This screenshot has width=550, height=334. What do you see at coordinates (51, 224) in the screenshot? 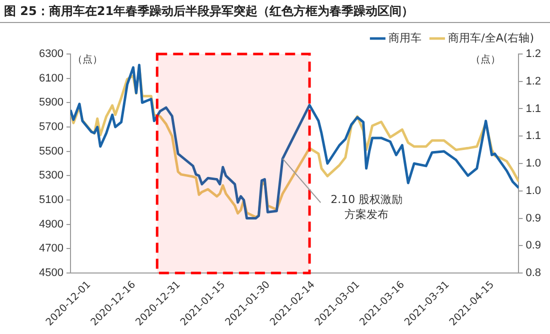
I see `y-tick-label: 4900` at bounding box center [51, 224].